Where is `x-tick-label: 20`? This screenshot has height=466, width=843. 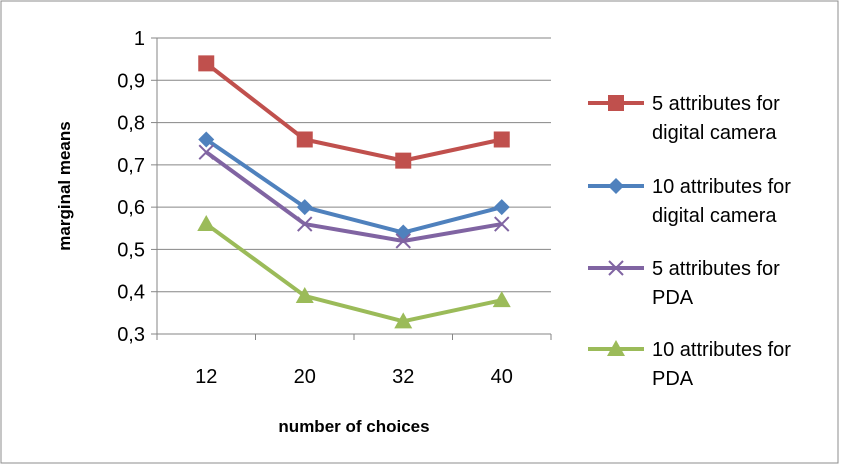
x-tick-label: 20 is located at coordinates (305, 377).